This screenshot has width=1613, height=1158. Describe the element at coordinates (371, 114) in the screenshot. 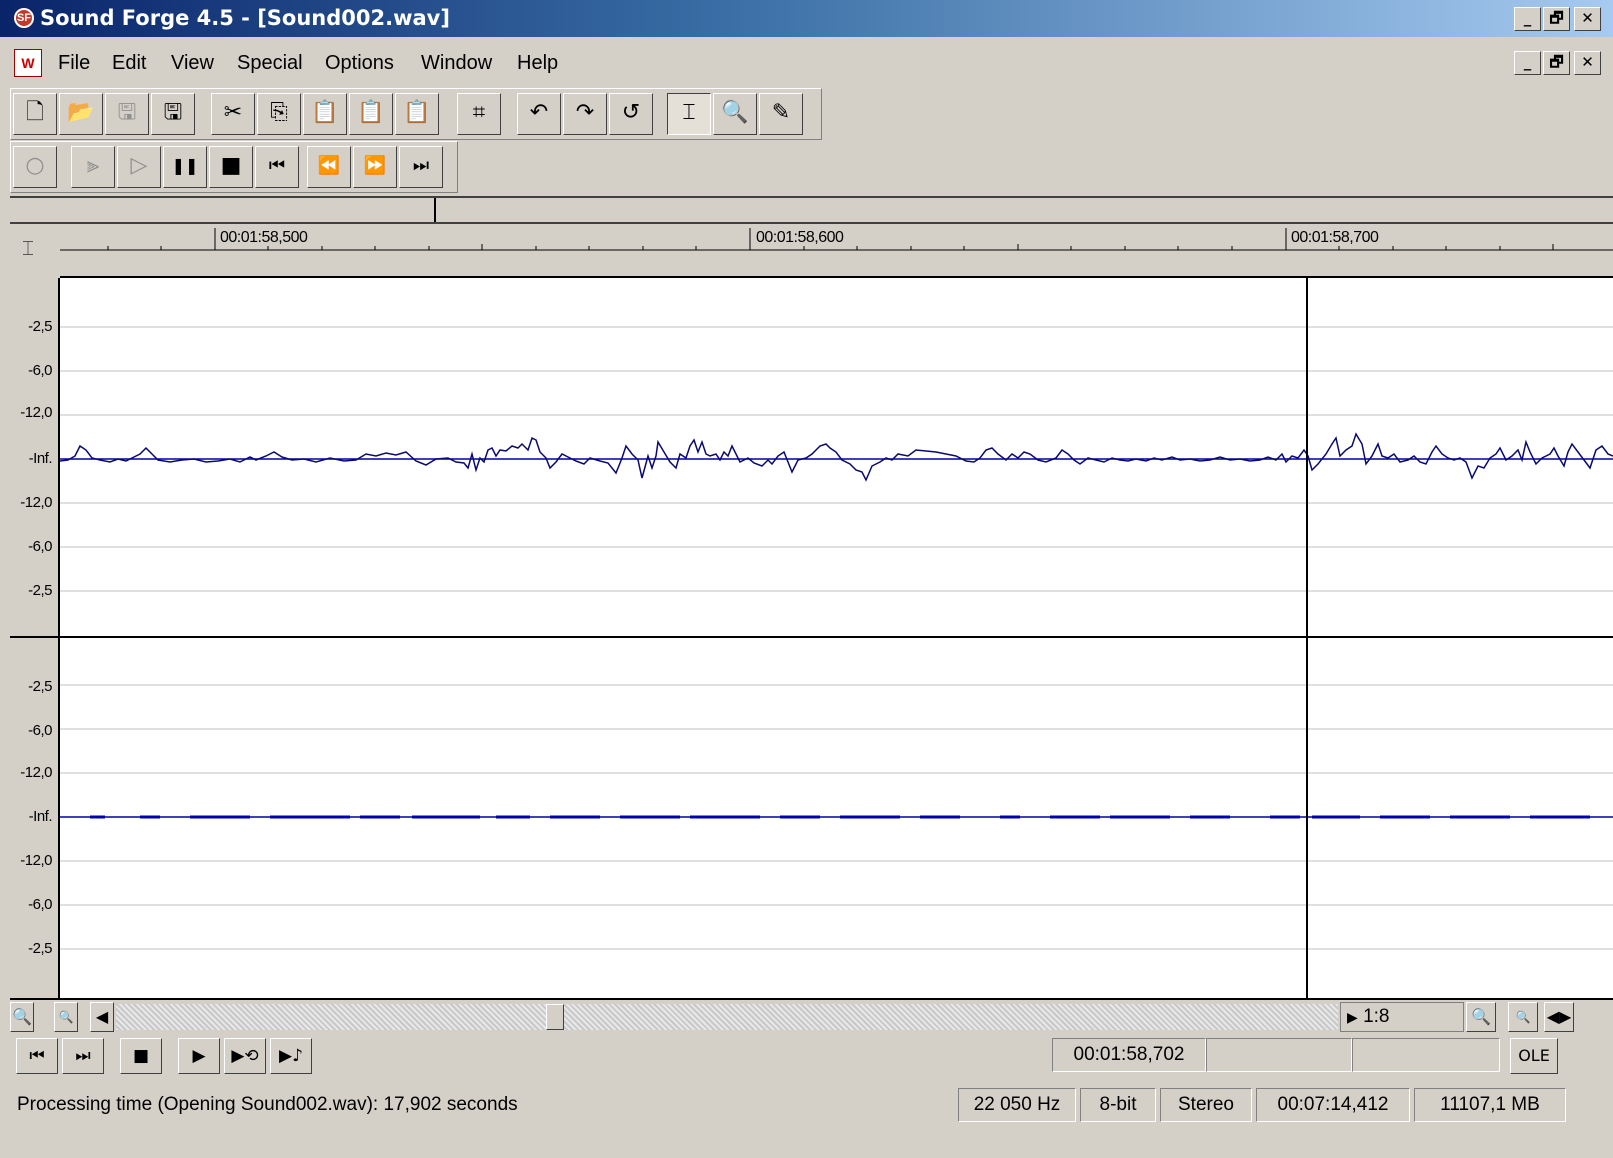

I see `paste-new-icon: 📋` at that location.